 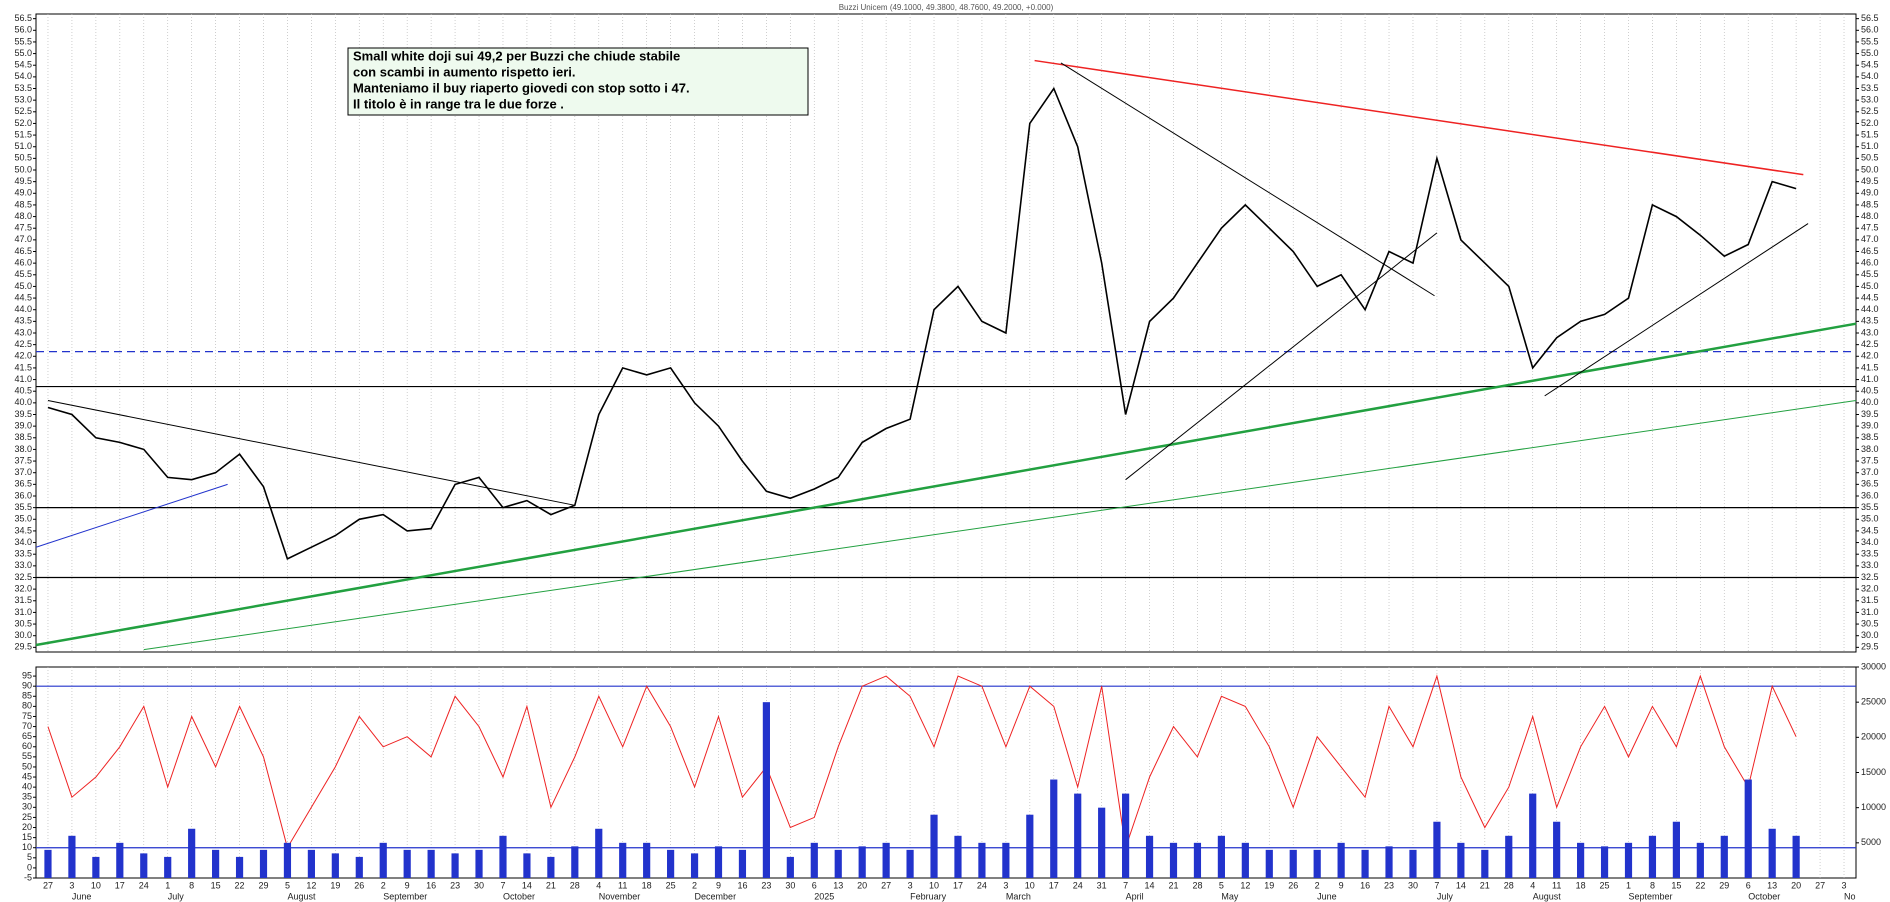 What do you see at coordinates (23, 344) in the screenshot?
I see `tick-label: 42.5` at bounding box center [23, 344].